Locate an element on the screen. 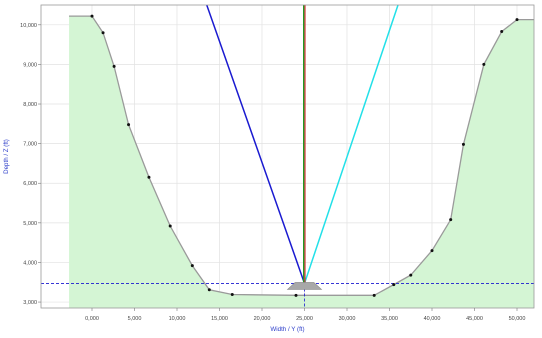 Image resolution: width=542 pixels, height=338 pixels. x-axis-title: Width / Y (ft) is located at coordinates (287, 329).